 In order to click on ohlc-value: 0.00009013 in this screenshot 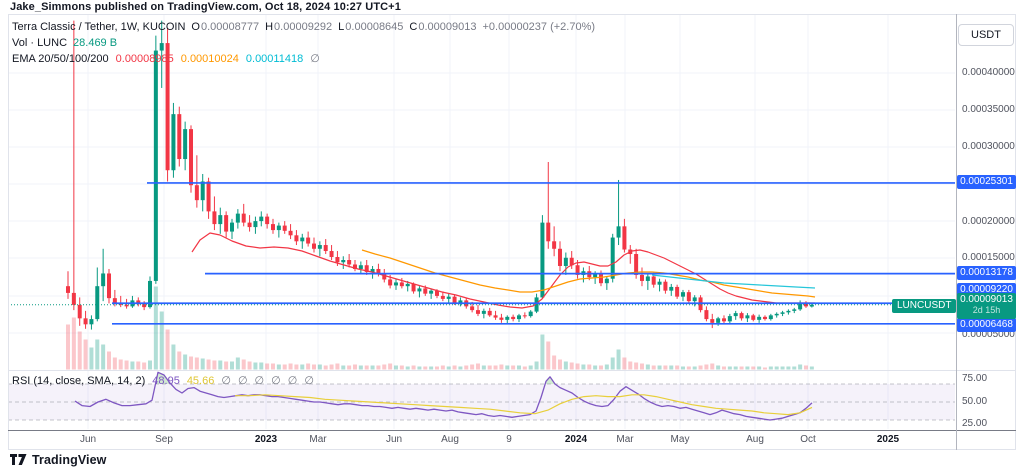, I will do `click(447, 27)`.